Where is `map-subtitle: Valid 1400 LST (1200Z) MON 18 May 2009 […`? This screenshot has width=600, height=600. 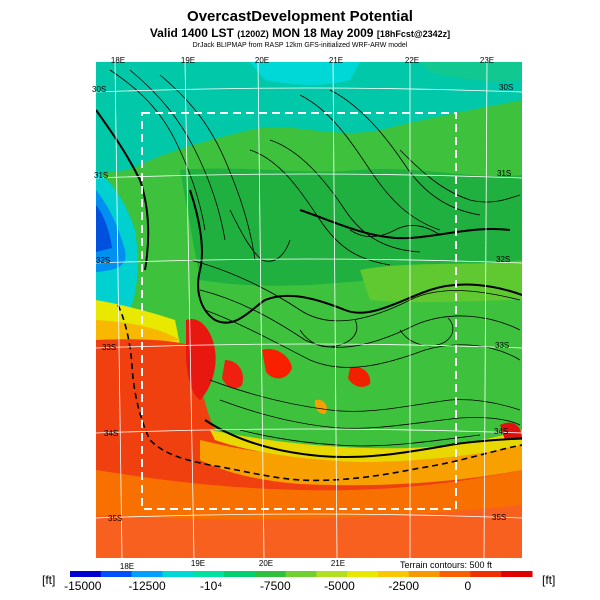 map-subtitle: Valid 1400 LST (1200Z) MON 18 May 2009 [… is located at coordinates (300, 33).